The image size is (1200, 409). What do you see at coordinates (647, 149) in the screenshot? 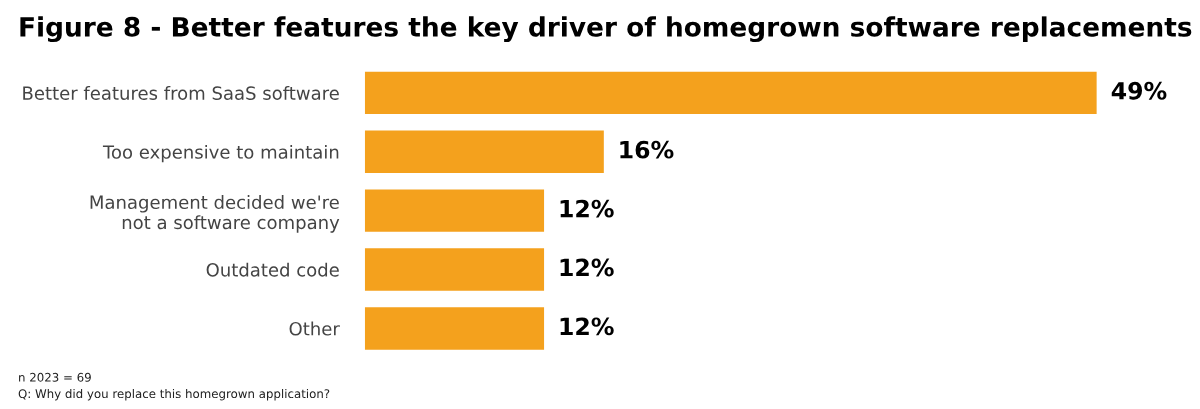
I see `data-label: 16%` at bounding box center [647, 149].